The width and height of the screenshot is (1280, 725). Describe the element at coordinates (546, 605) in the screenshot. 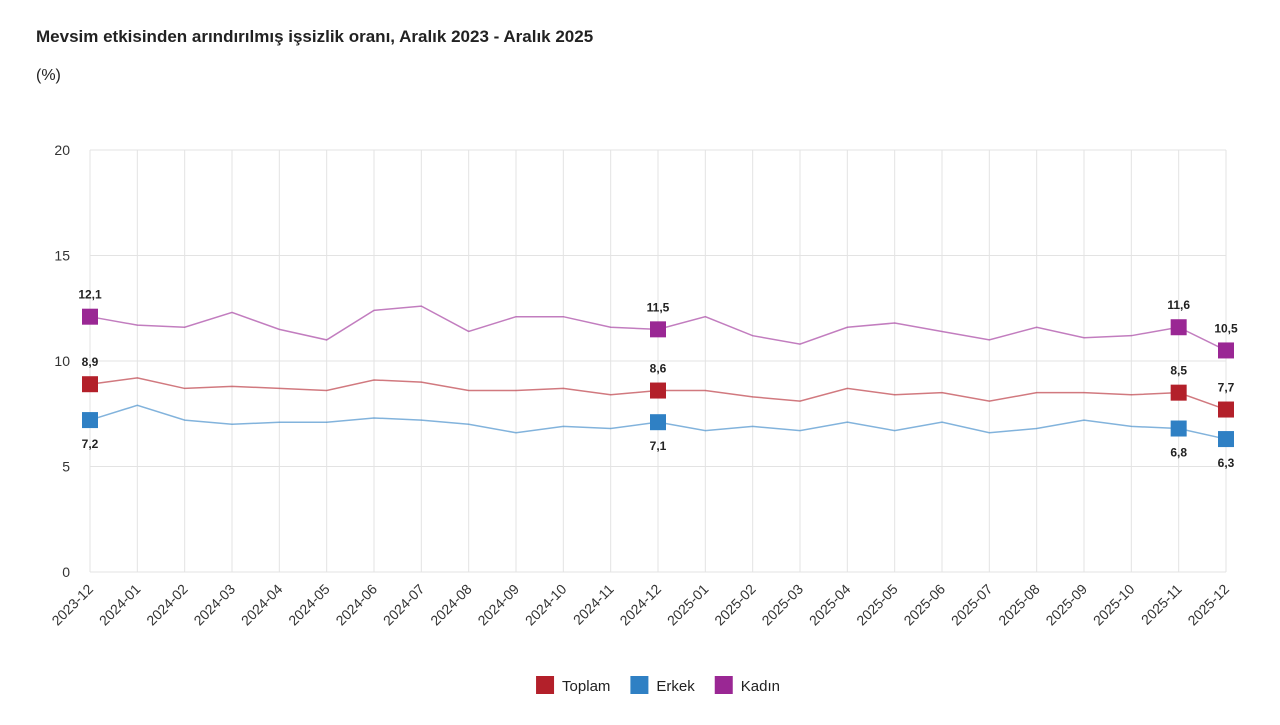

I see `x-tick-label: 2024-10` at that location.